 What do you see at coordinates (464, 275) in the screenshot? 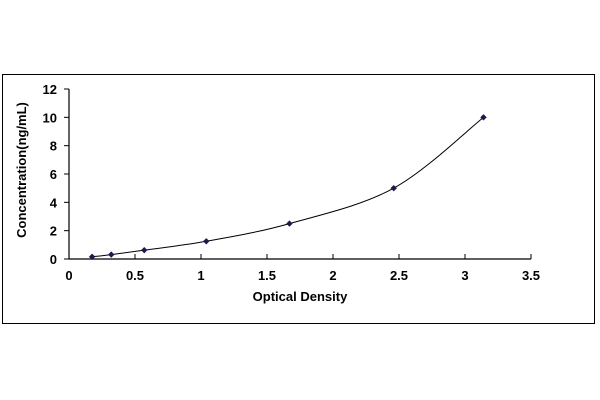
I see `x-tick-label: 3` at bounding box center [464, 275].